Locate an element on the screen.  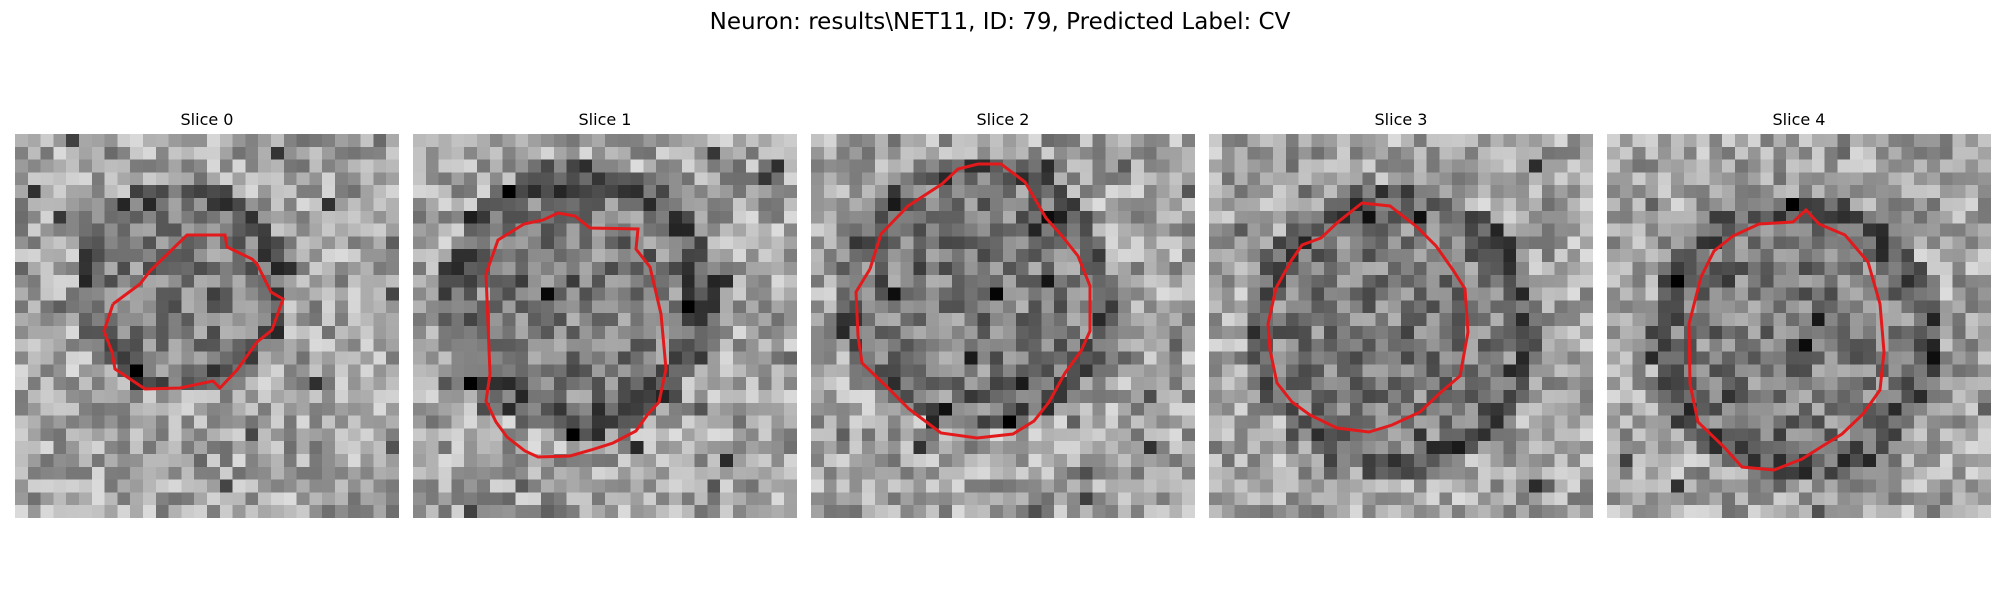
slice-panel-0: Slice 0 is located at coordinates (207, 313).